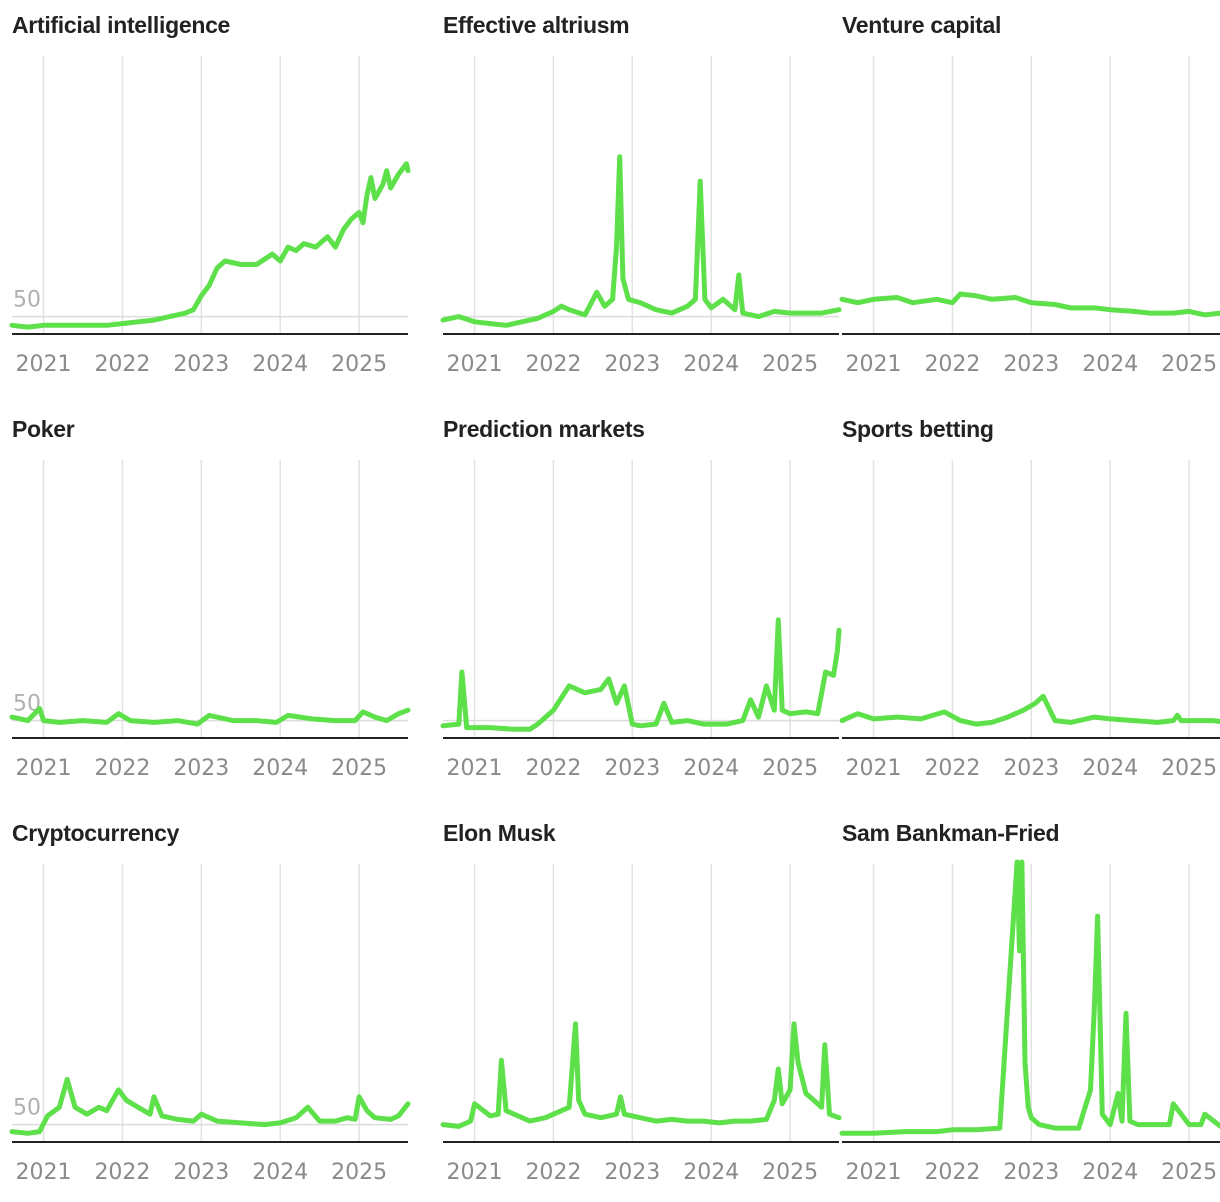  I want to click on chart-title: Effective altriusm, so click(536, 25).